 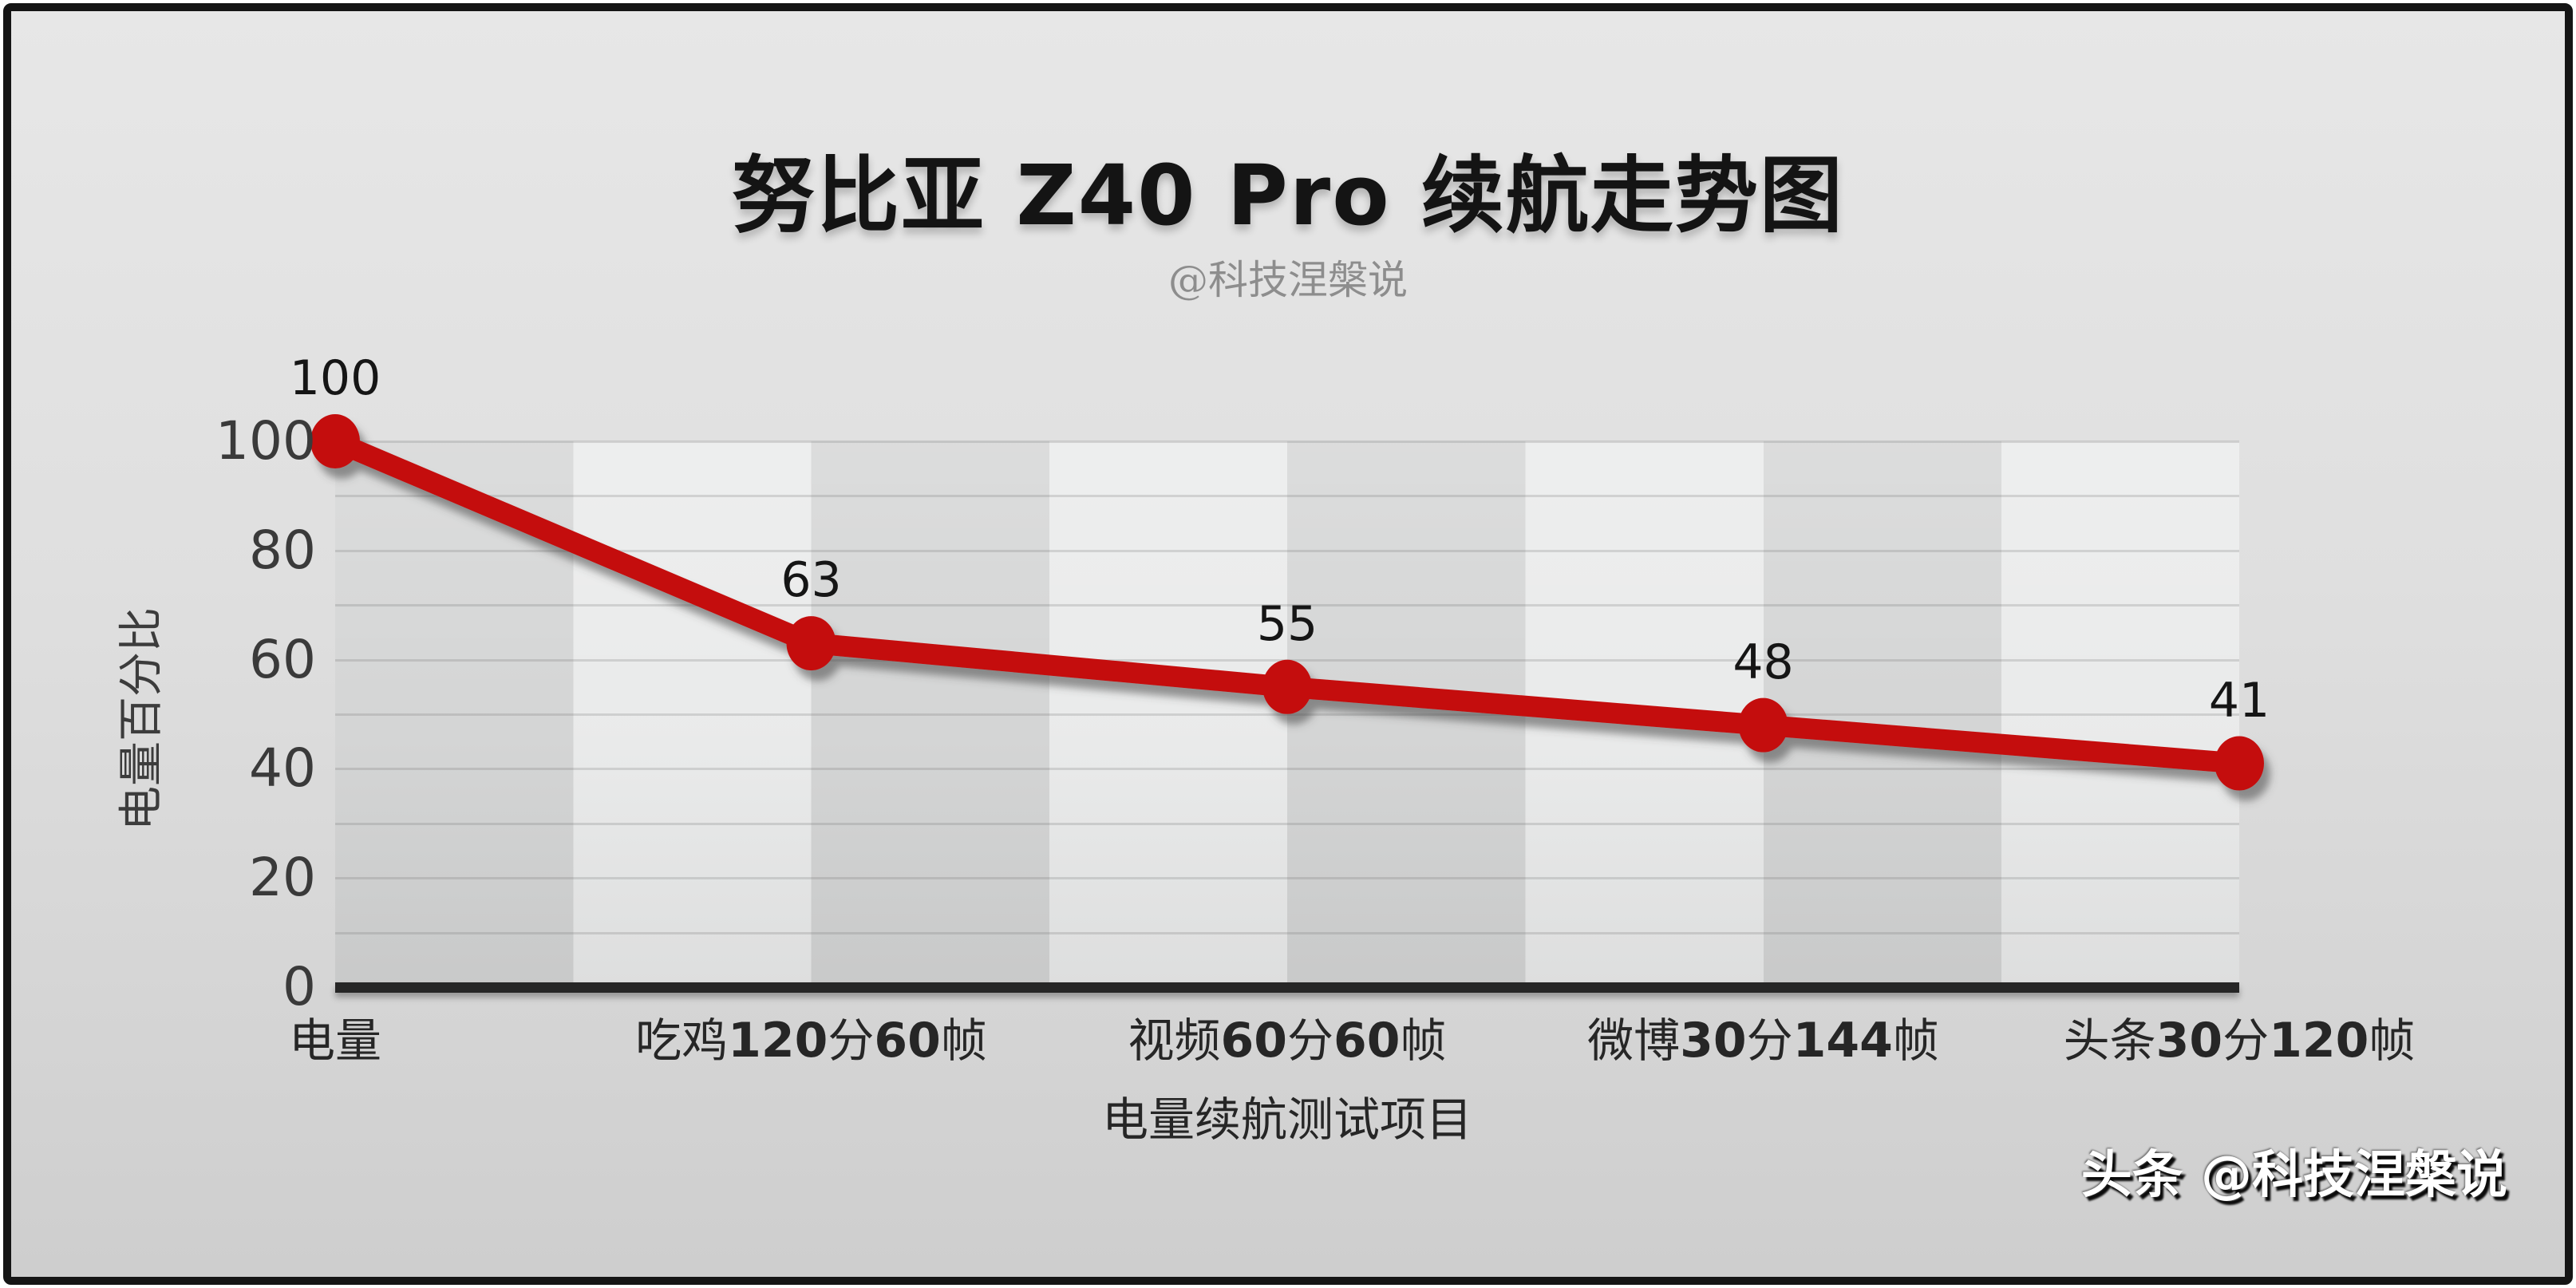 What do you see at coordinates (1287, 623) in the screenshot?
I see `data-label: 55` at bounding box center [1287, 623].